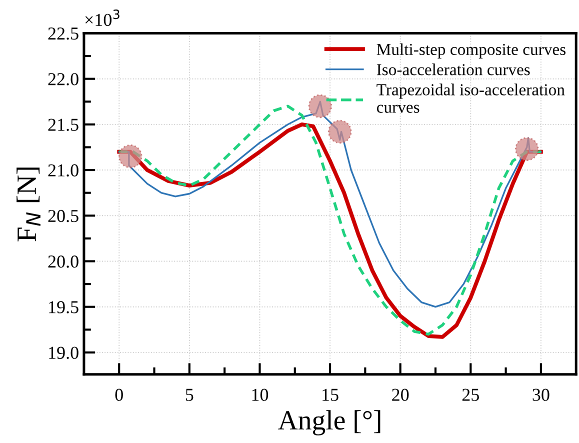  What do you see at coordinates (329, 423) in the screenshot?
I see `x-axis-title: Angle [°]` at bounding box center [329, 423].